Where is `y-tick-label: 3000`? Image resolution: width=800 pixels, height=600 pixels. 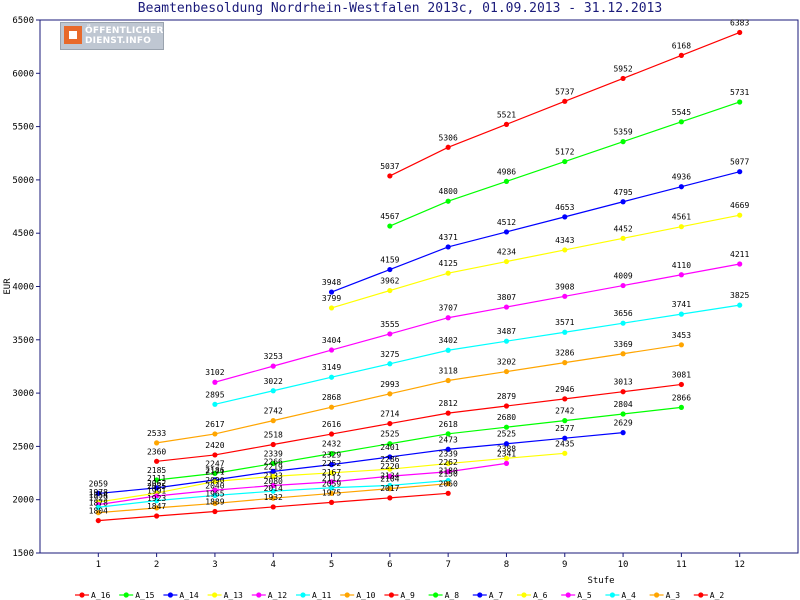
y-tick-label: 3000 is located at coordinates (23, 394).